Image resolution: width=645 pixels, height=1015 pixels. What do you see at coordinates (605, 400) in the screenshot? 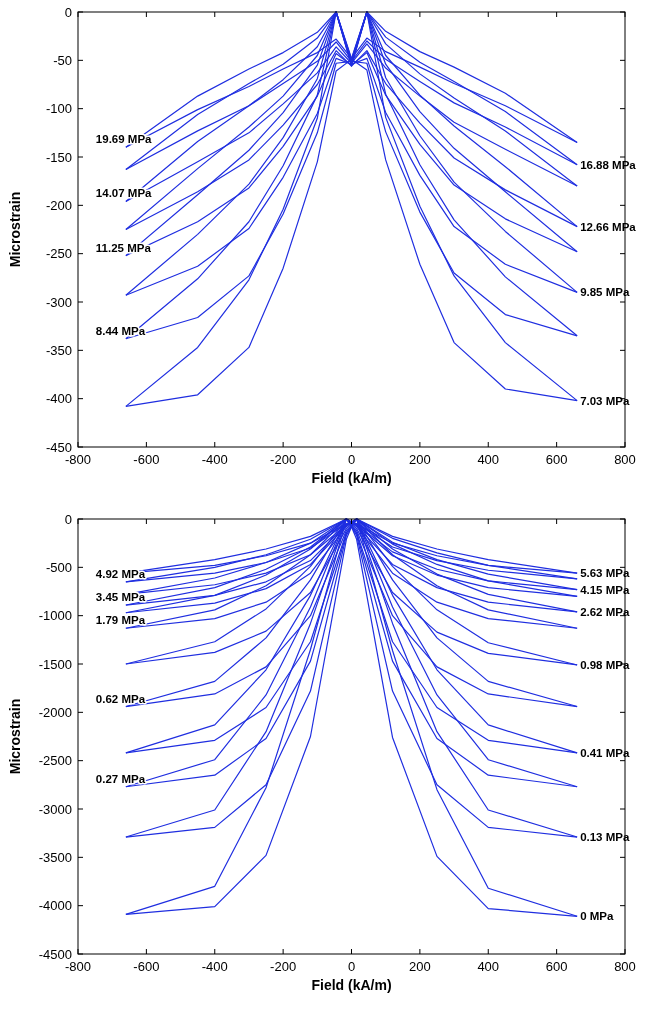
I see `series-label: 7.03 MPa` at bounding box center [605, 400].